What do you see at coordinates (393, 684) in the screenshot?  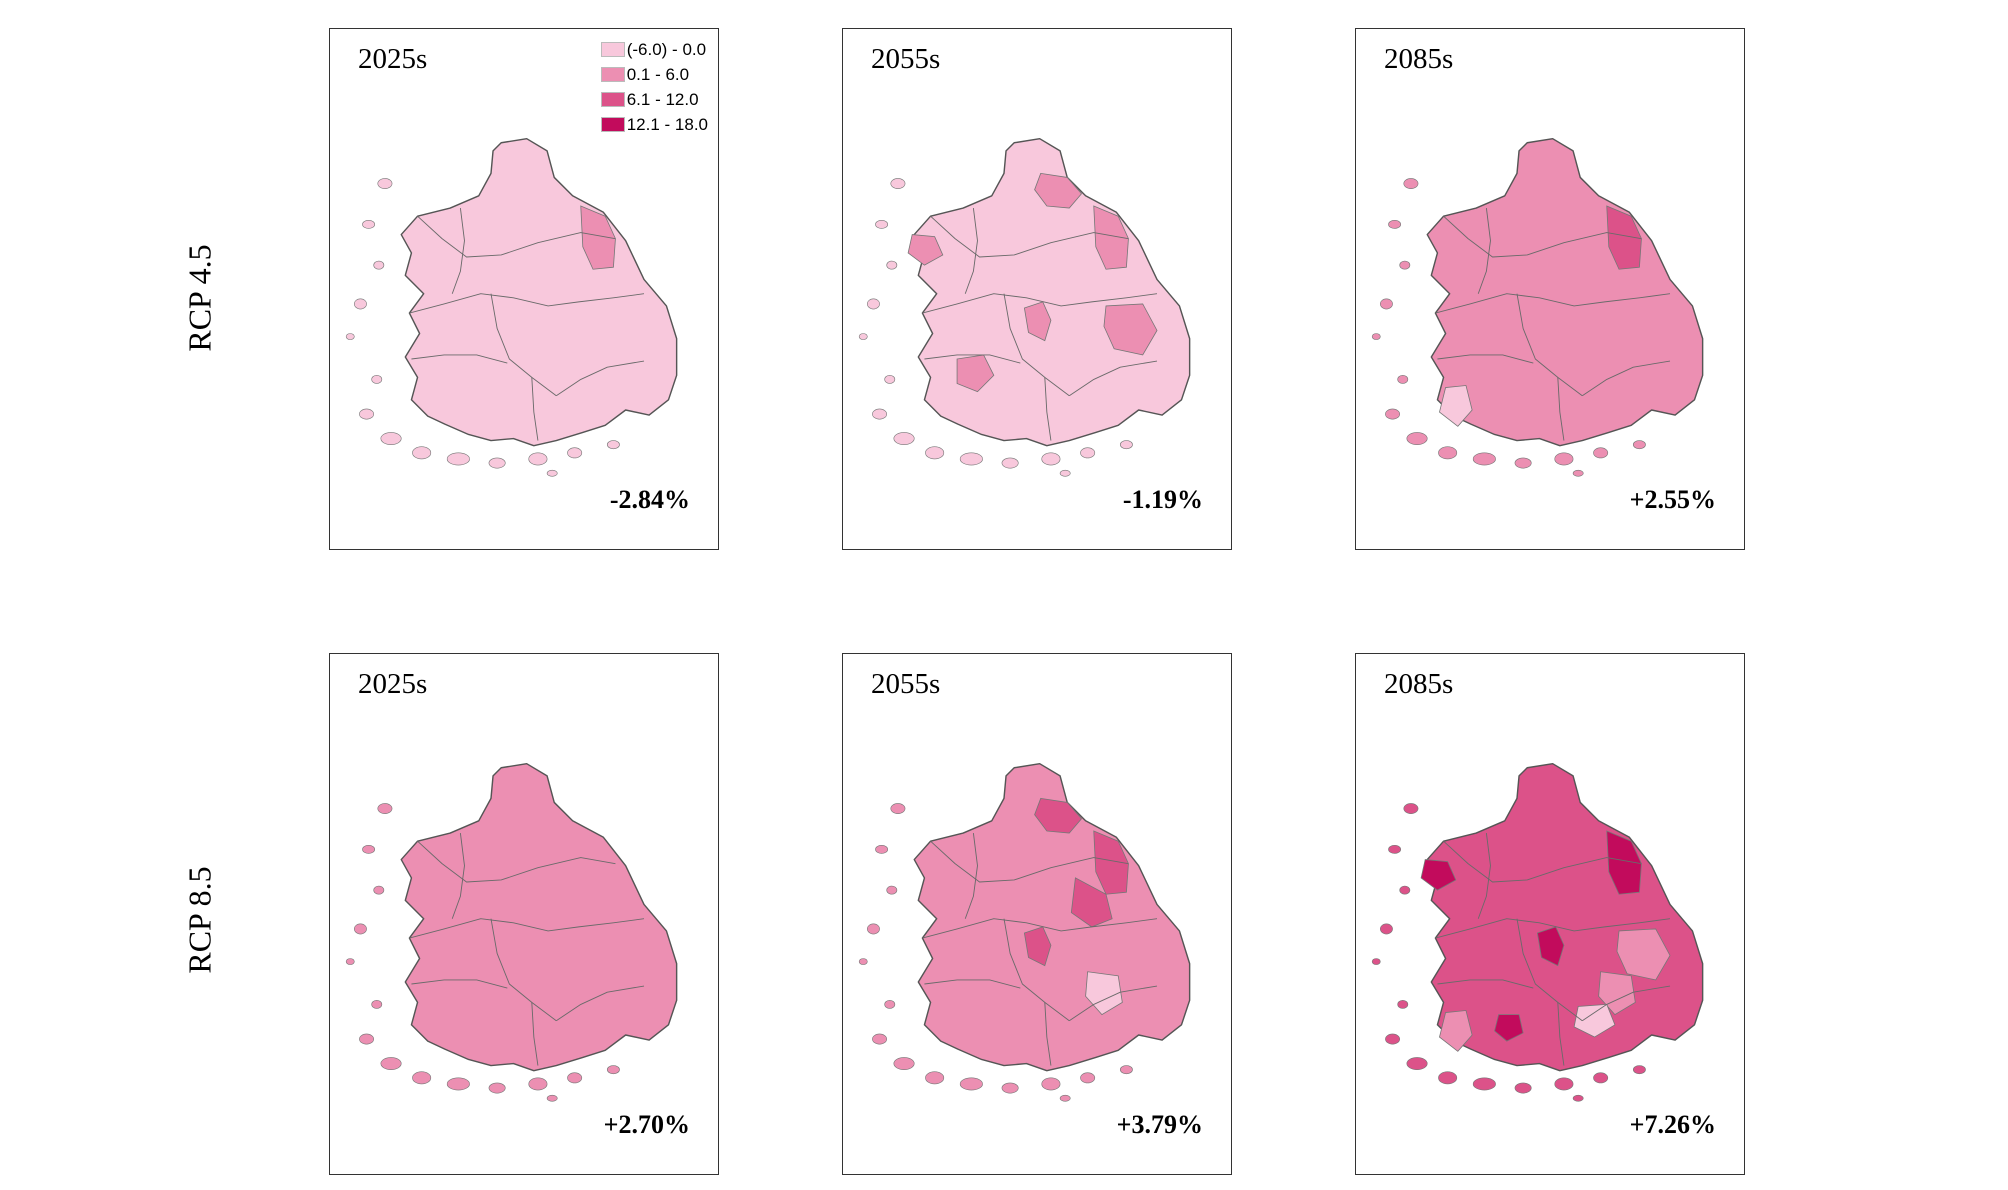 I see `period-label: 2025s` at bounding box center [393, 684].